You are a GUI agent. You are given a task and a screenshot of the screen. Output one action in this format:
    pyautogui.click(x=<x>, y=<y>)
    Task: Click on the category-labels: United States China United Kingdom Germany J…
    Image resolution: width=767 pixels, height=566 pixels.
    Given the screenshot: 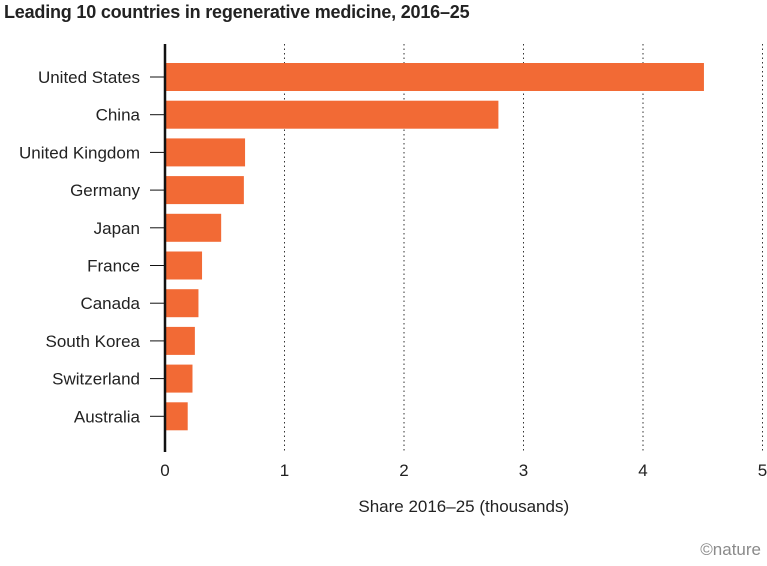 What is the action you would take?
    pyautogui.click(x=92, y=247)
    